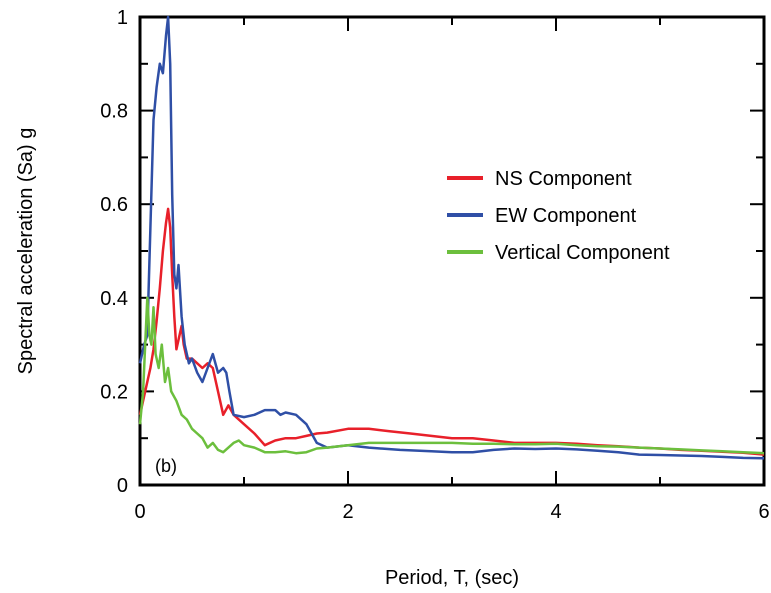 The height and width of the screenshot is (593, 771). I want to click on y-tick-label: 0.2, so click(114, 392).